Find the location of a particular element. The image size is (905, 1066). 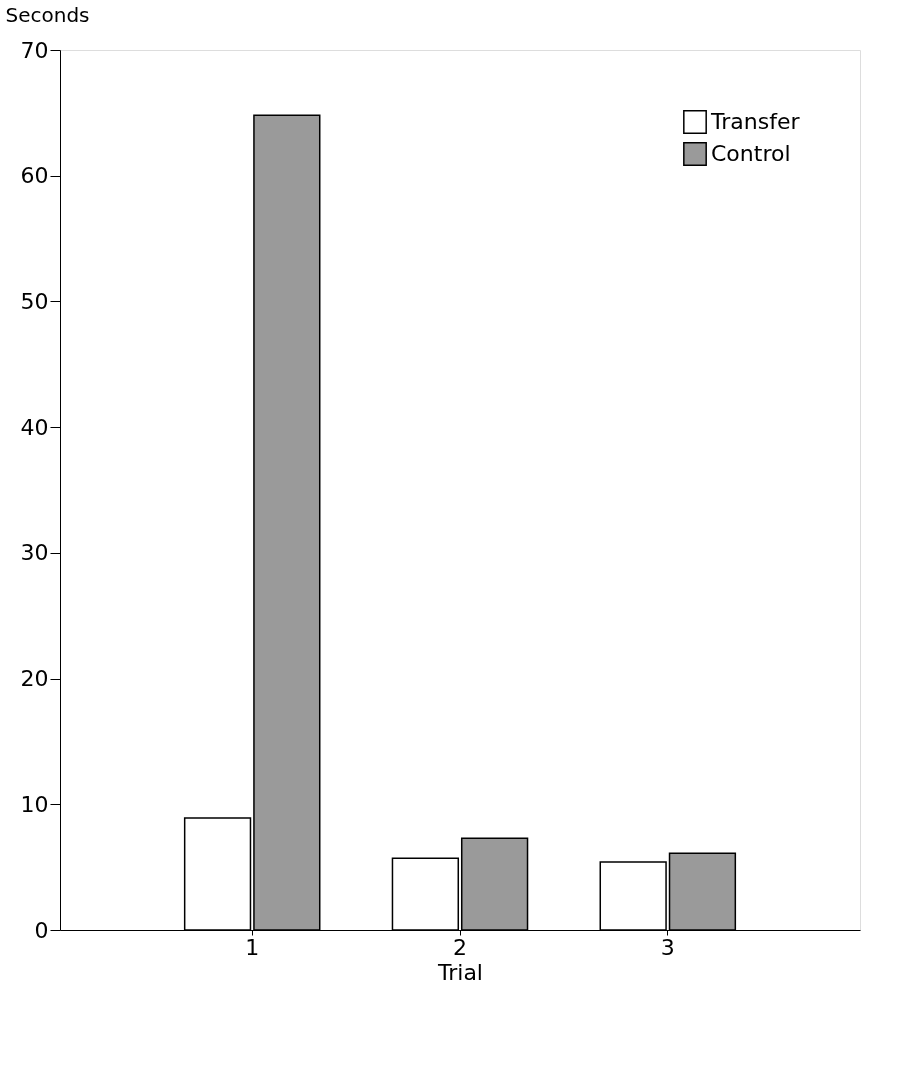

y-tick-label: 60 is located at coordinates (34, 176).